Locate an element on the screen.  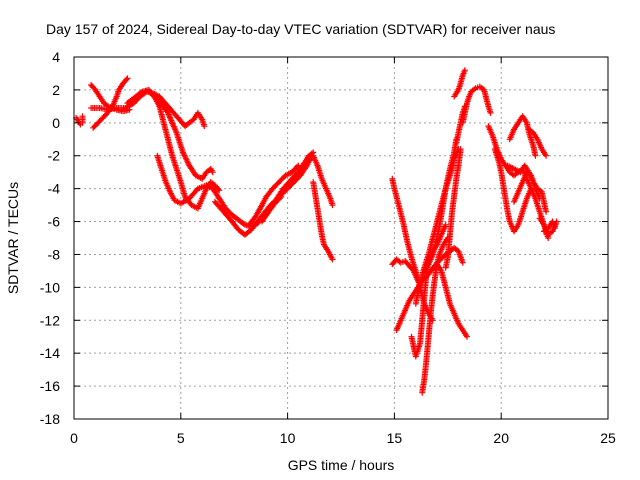
y-tick-label: -8 is located at coordinates (54, 254).